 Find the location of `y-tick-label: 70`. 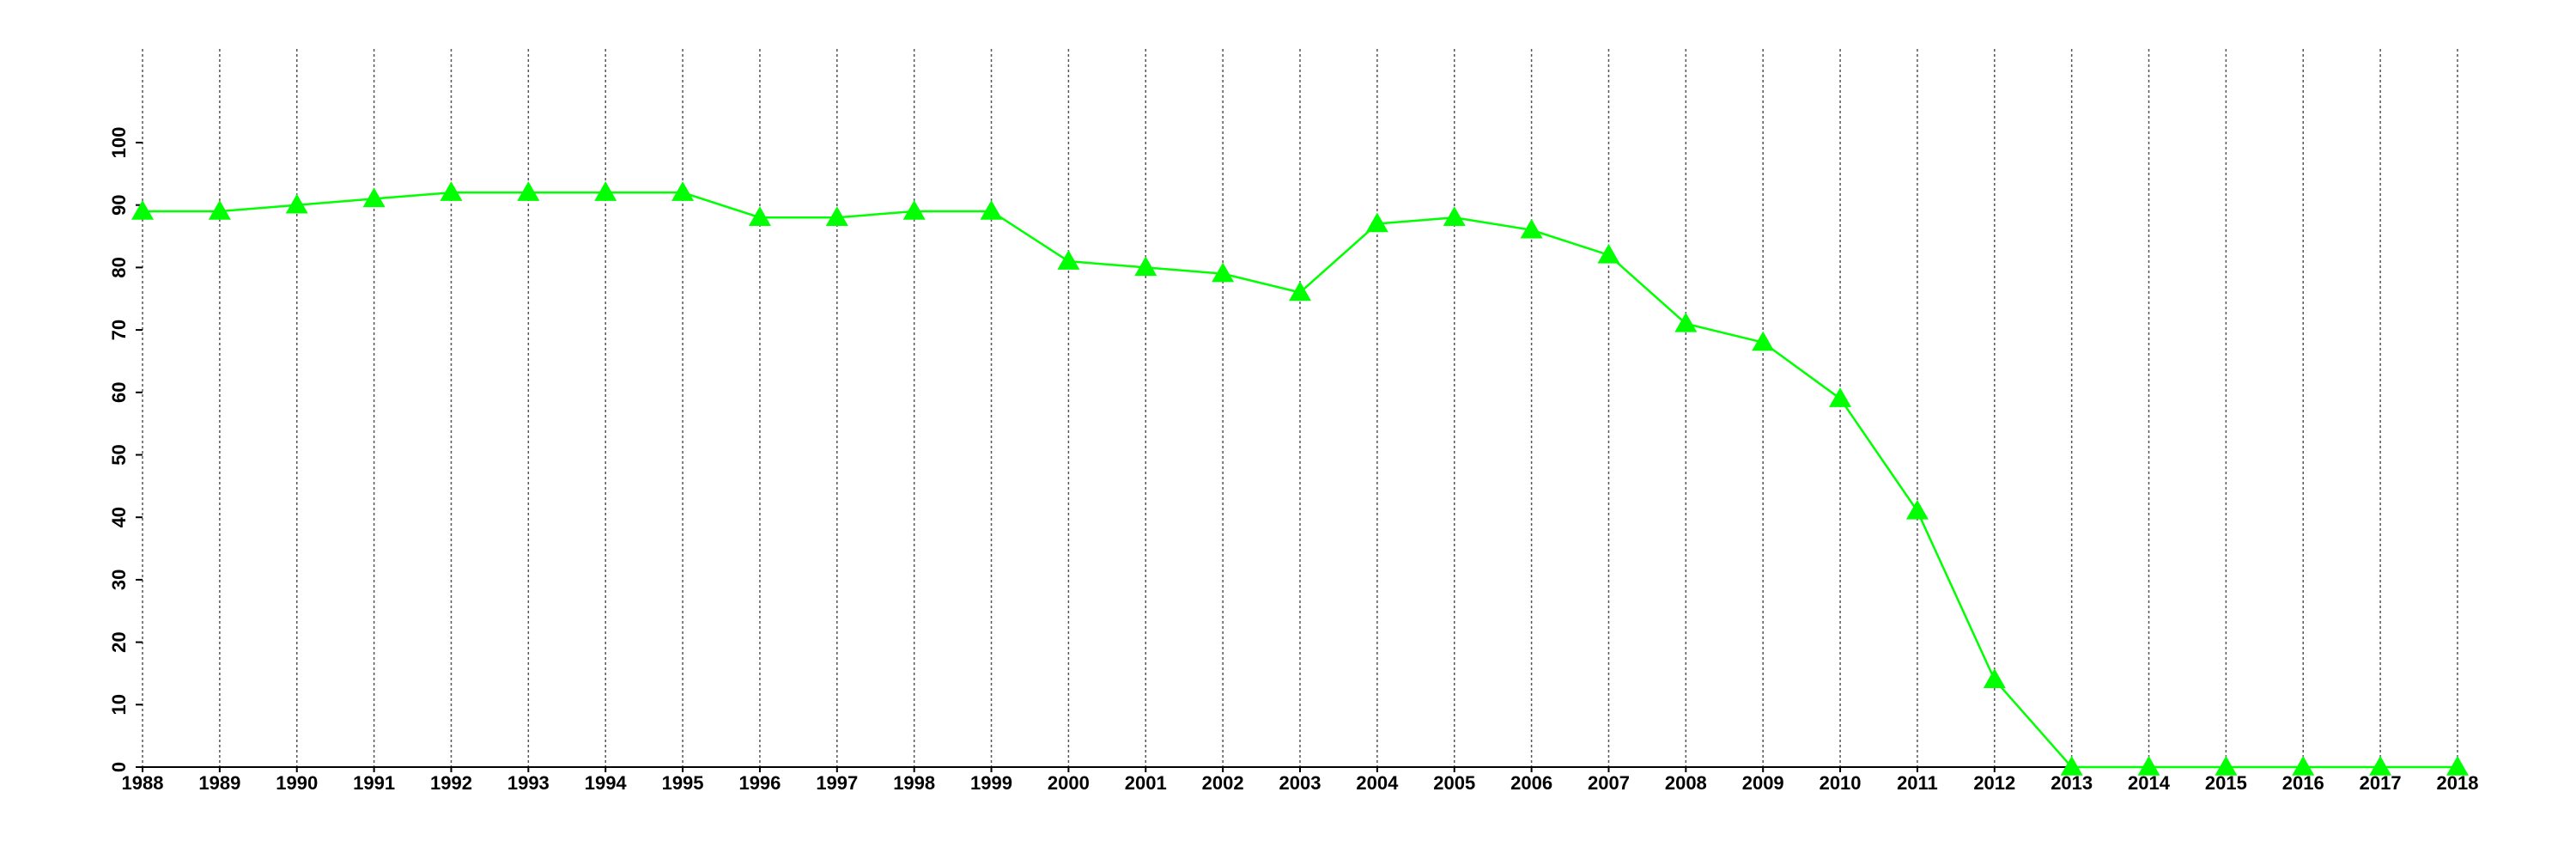

y-tick-label: 70 is located at coordinates (119, 330).